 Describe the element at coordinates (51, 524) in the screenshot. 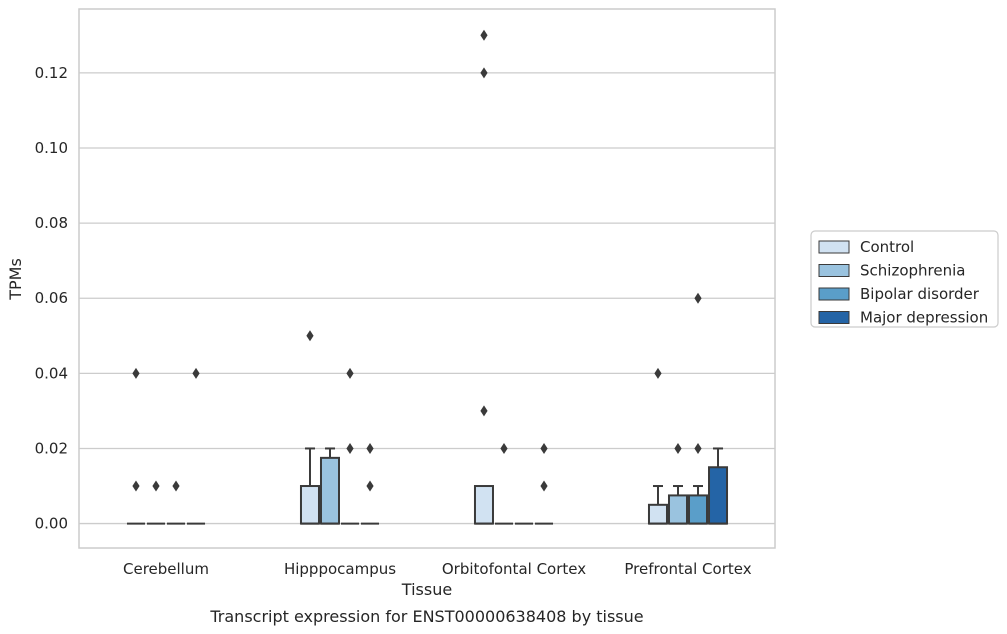

I see `y-tick-label: 0.00` at that location.